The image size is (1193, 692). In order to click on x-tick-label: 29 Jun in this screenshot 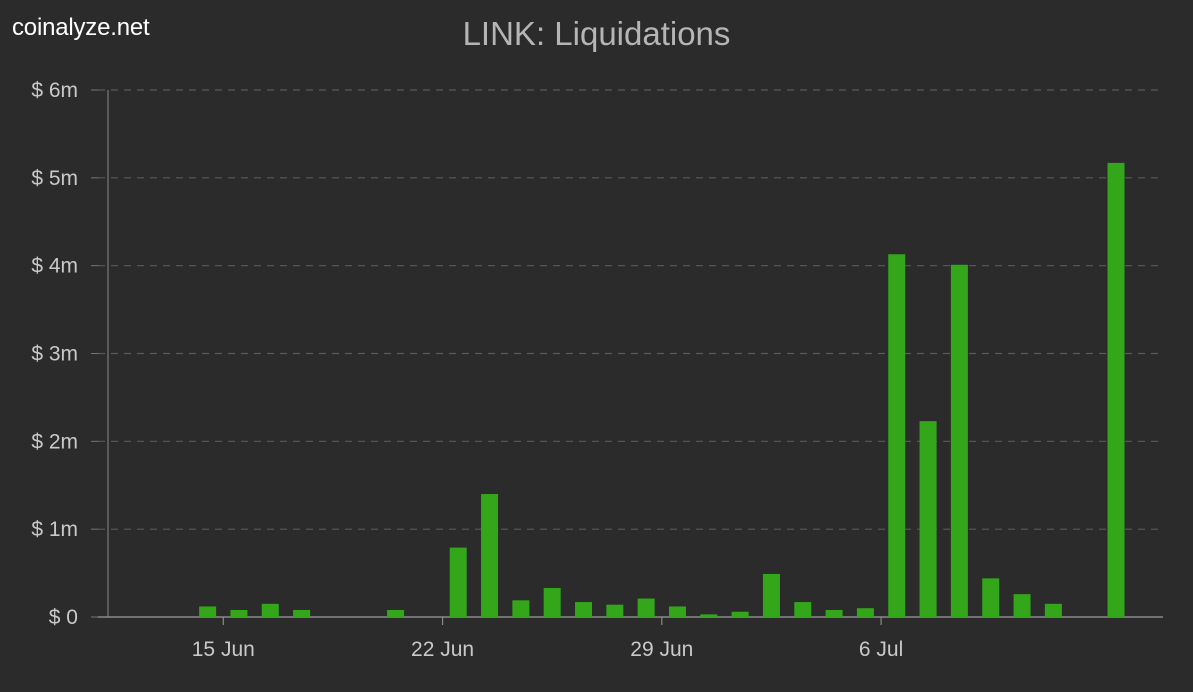, I will do `click(661, 649)`.